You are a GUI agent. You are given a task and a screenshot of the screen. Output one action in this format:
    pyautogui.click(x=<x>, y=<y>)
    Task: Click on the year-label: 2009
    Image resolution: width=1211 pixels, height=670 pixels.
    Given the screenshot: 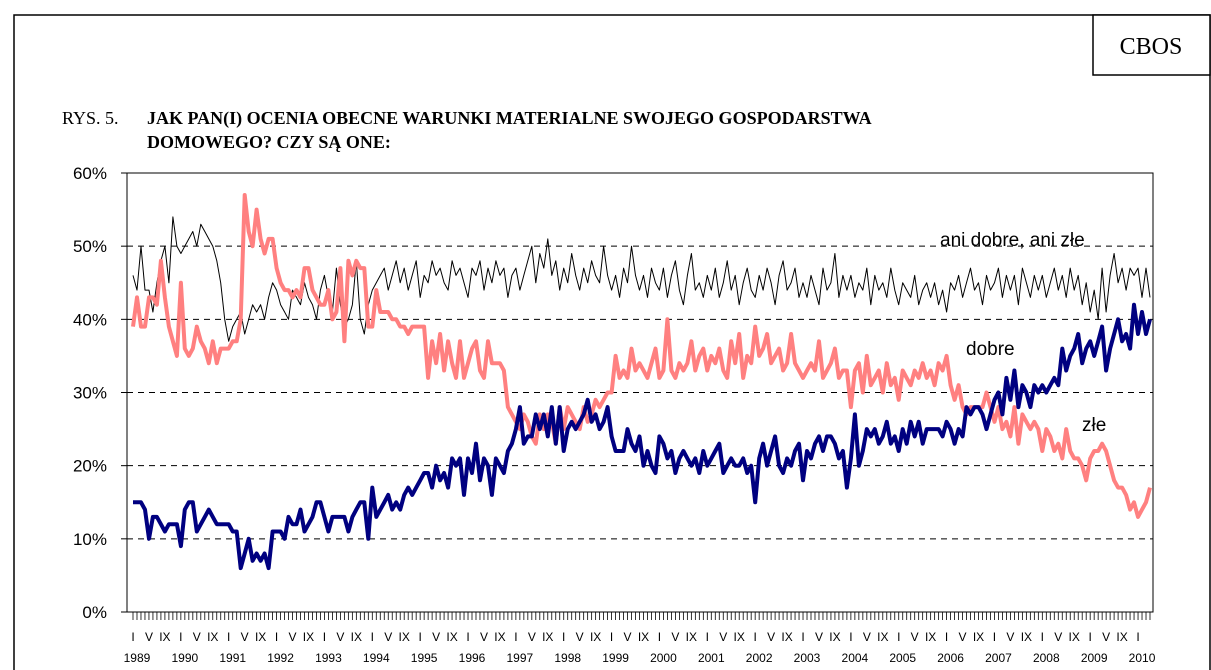 What is the action you would take?
    pyautogui.click(x=1094, y=658)
    